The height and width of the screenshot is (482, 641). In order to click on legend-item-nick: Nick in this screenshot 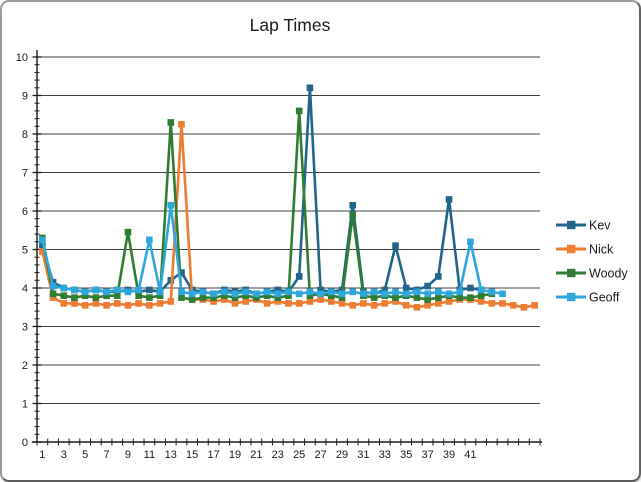, I will do `click(585, 250)`.